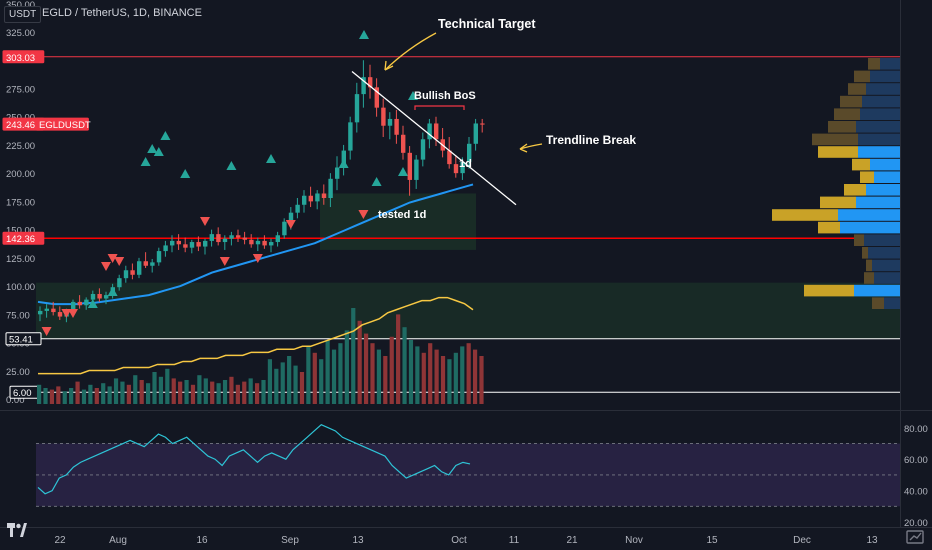 Image resolution: width=932 pixels, height=550 pixels. What do you see at coordinates (915, 537) in the screenshot?
I see `chart-settings-icon` at bounding box center [915, 537].